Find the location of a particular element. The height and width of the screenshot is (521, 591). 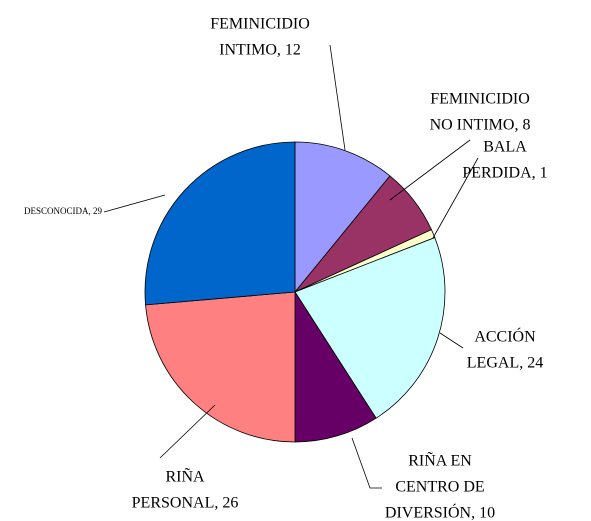

data-label: NO INTIMO, 8 is located at coordinates (480, 125).